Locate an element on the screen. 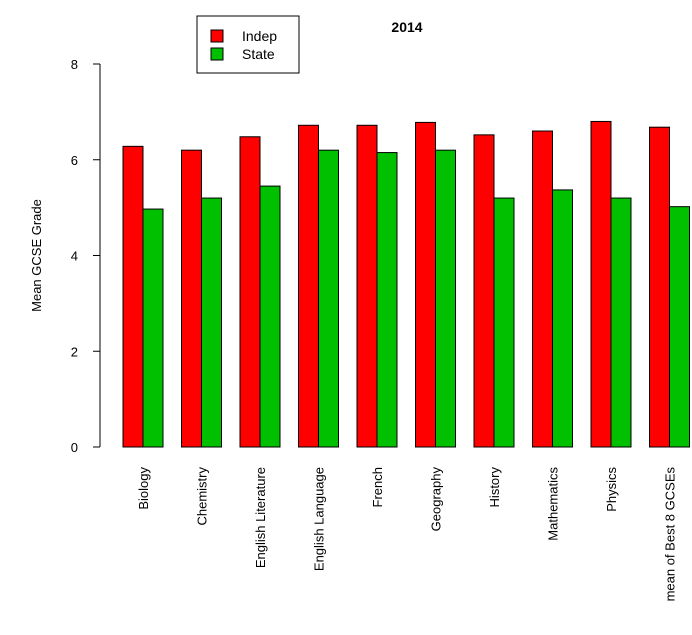 The image size is (692, 635). legend-label-state: State is located at coordinates (258, 54).